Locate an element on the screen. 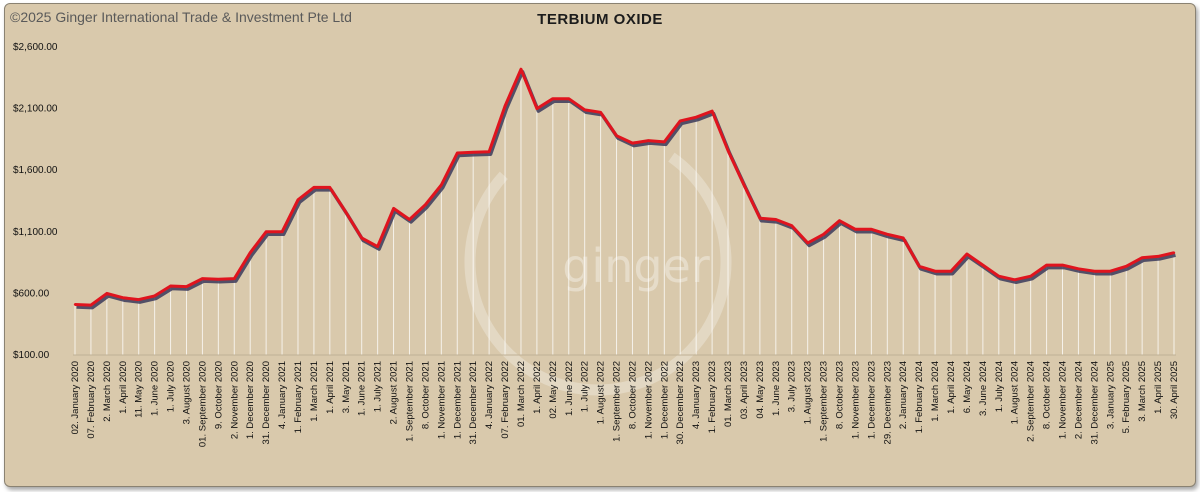 The height and width of the screenshot is (492, 1200). x-tick-label: 1. March 2024 is located at coordinates (935, 391).